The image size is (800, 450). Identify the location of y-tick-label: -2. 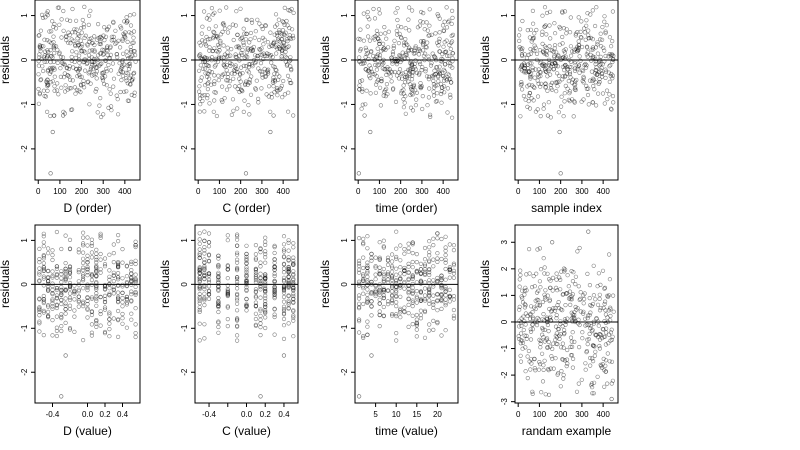
(504, 149).